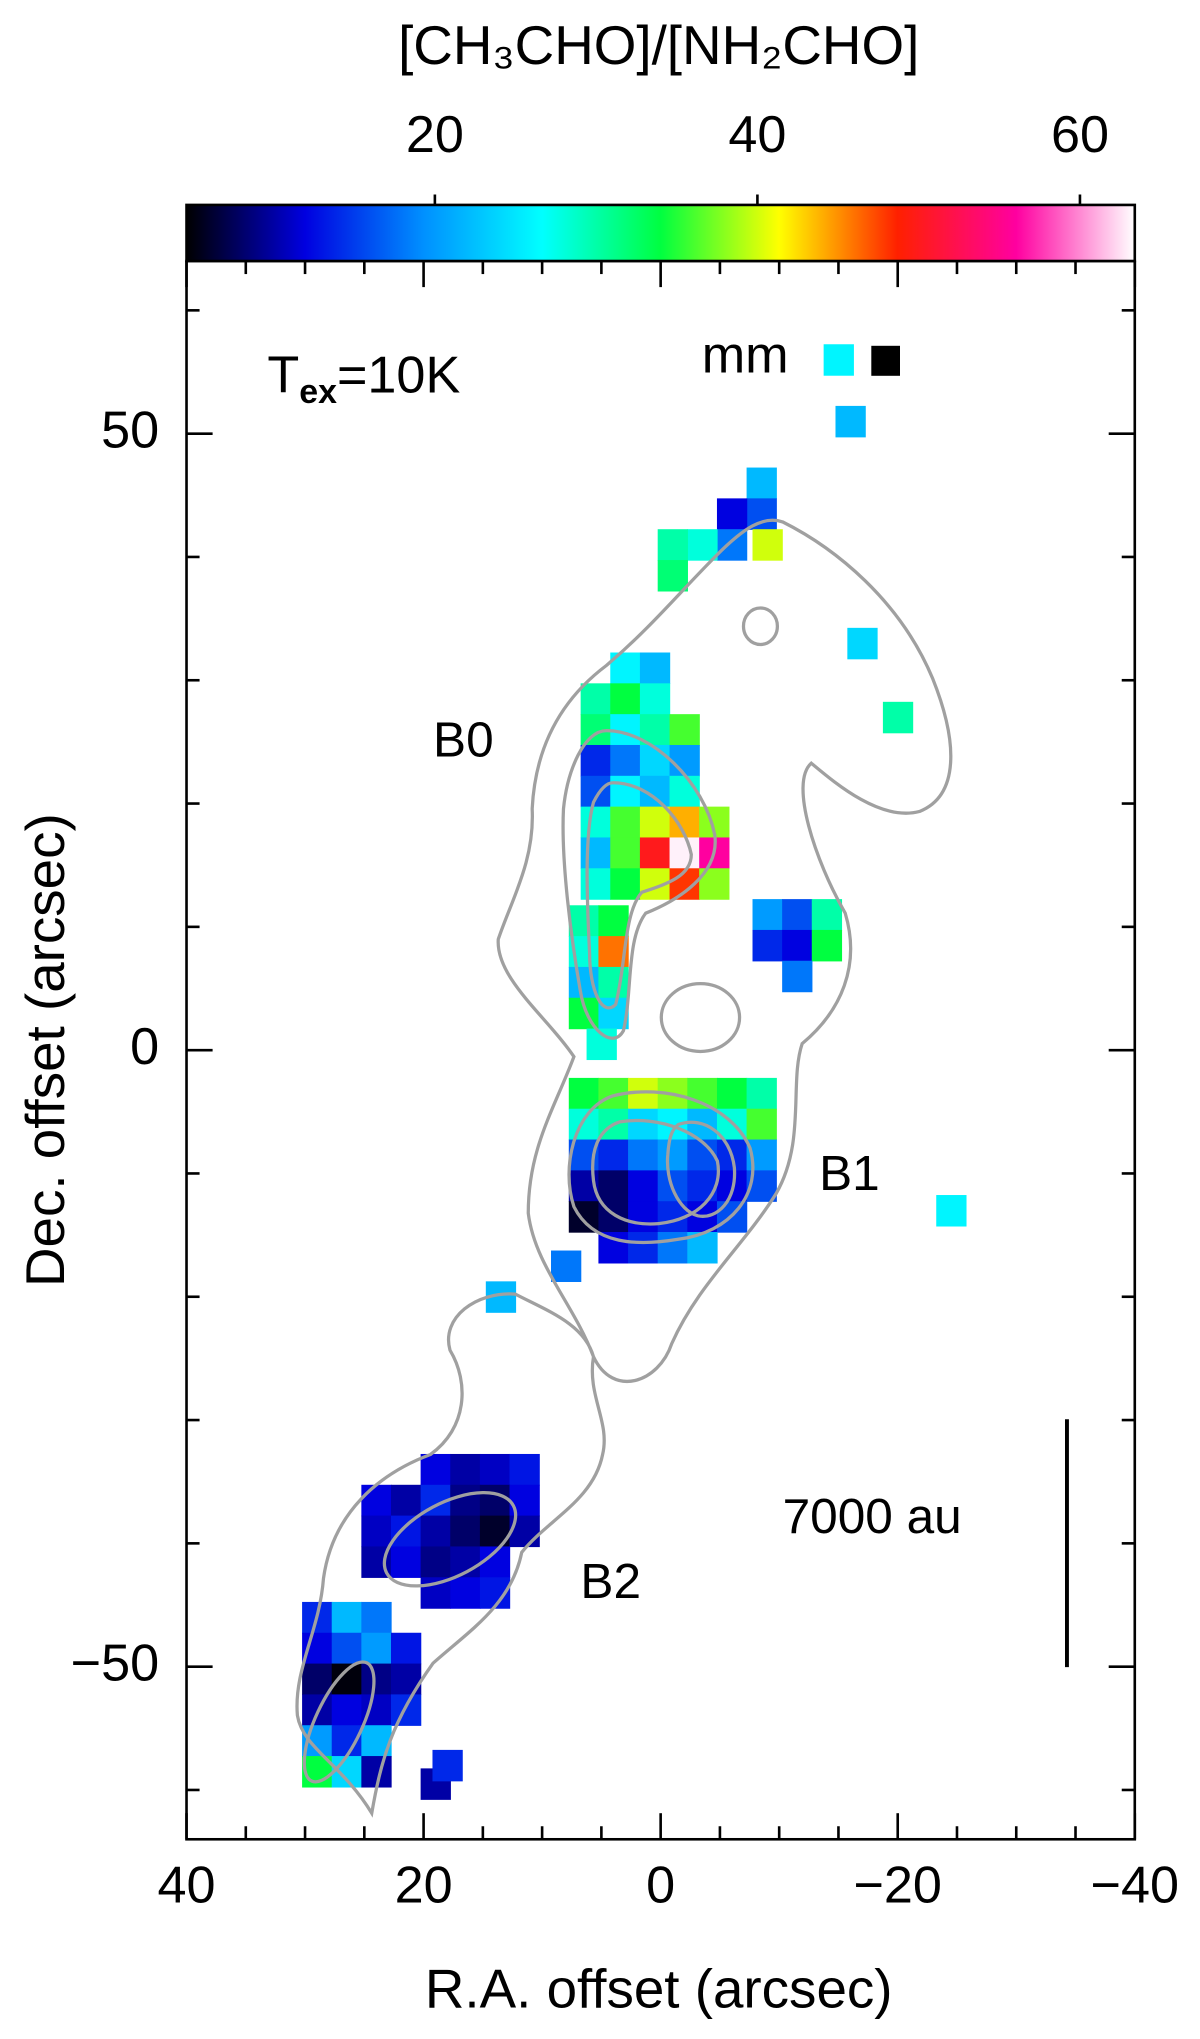 This screenshot has height=2039, width=1200. What do you see at coordinates (398, 375) in the screenshot?
I see `tex-text: =10K` at bounding box center [398, 375].